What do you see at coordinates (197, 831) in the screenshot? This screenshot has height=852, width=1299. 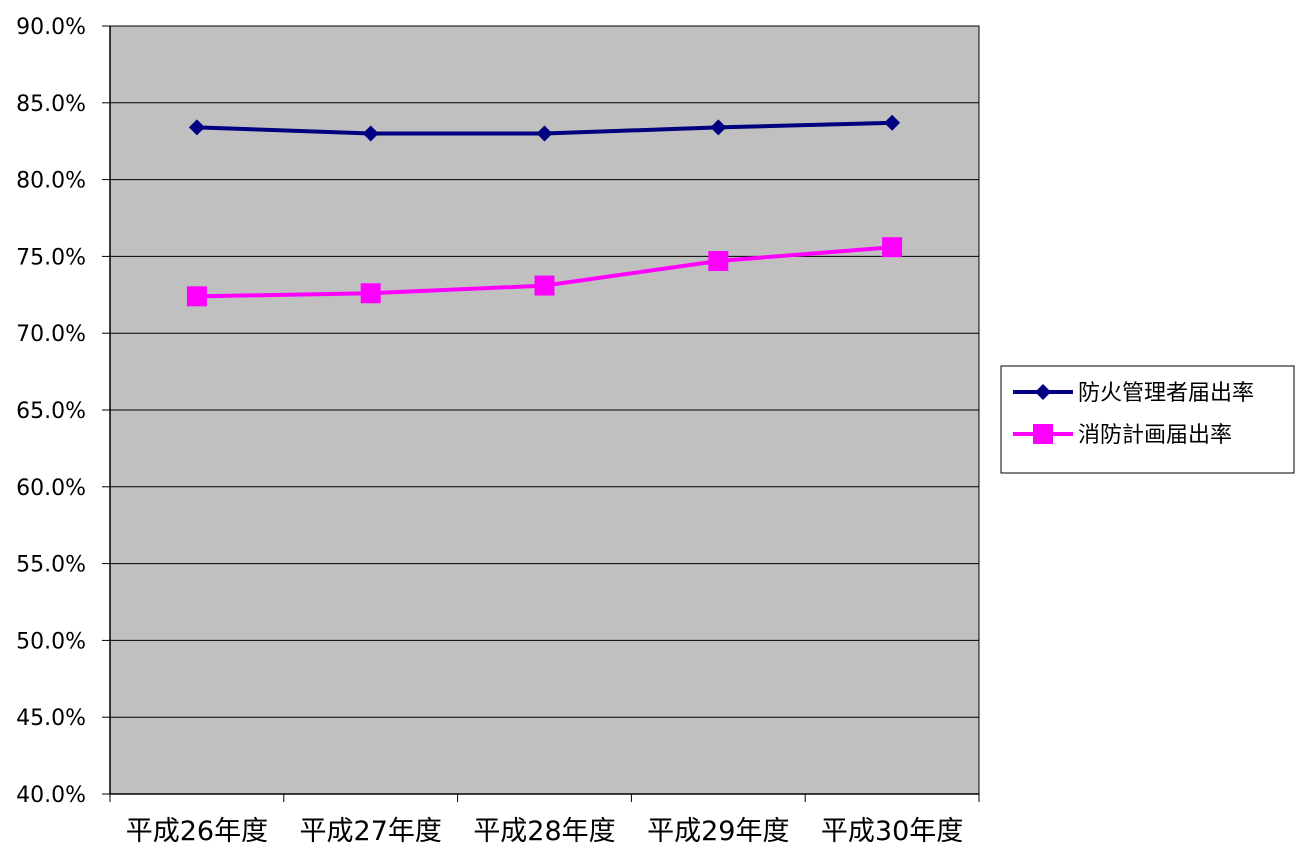 I see `x-tick-label: 平成26年度` at bounding box center [197, 831].